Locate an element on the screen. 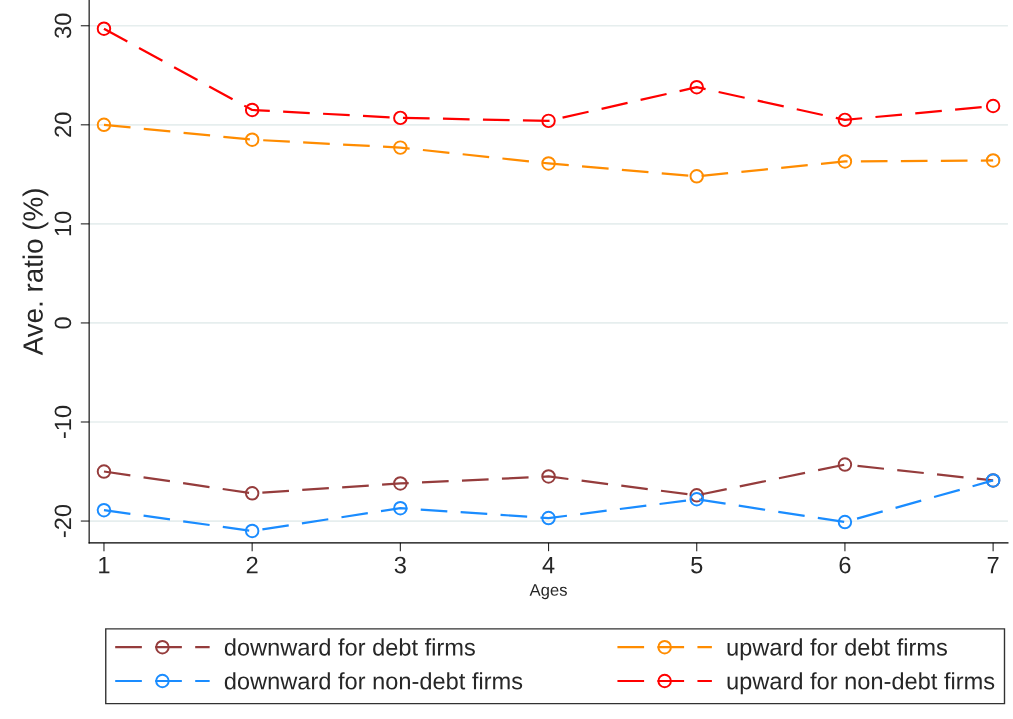 This screenshot has width=1013, height=719. y-axis-title: Ave. ratio (%) is located at coordinates (35, 272).